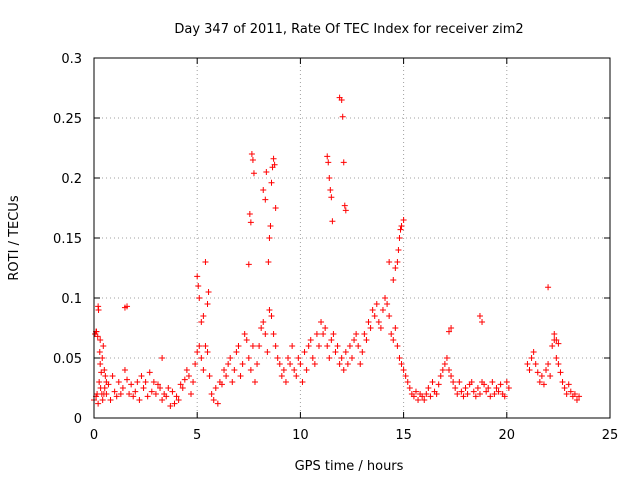  I want to click on x-tick-label: 20, so click(507, 435).